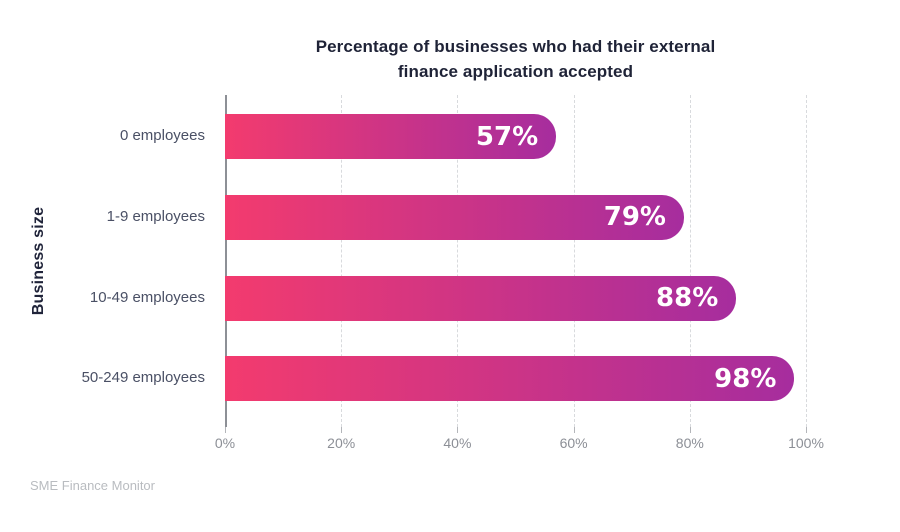  Describe the element at coordinates (745, 378) in the screenshot. I see `bar-value-label: 98%` at that location.